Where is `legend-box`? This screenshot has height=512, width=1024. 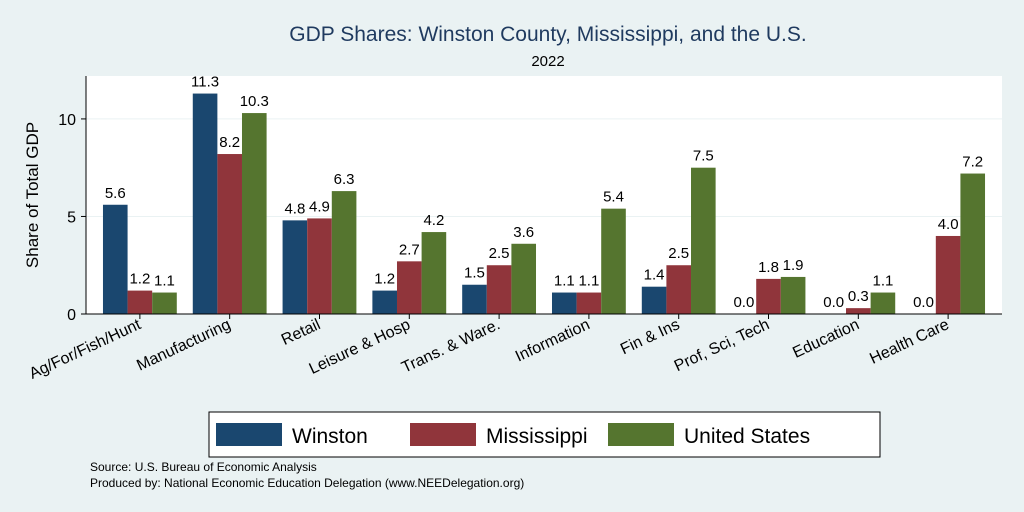 legend-box is located at coordinates (544, 434).